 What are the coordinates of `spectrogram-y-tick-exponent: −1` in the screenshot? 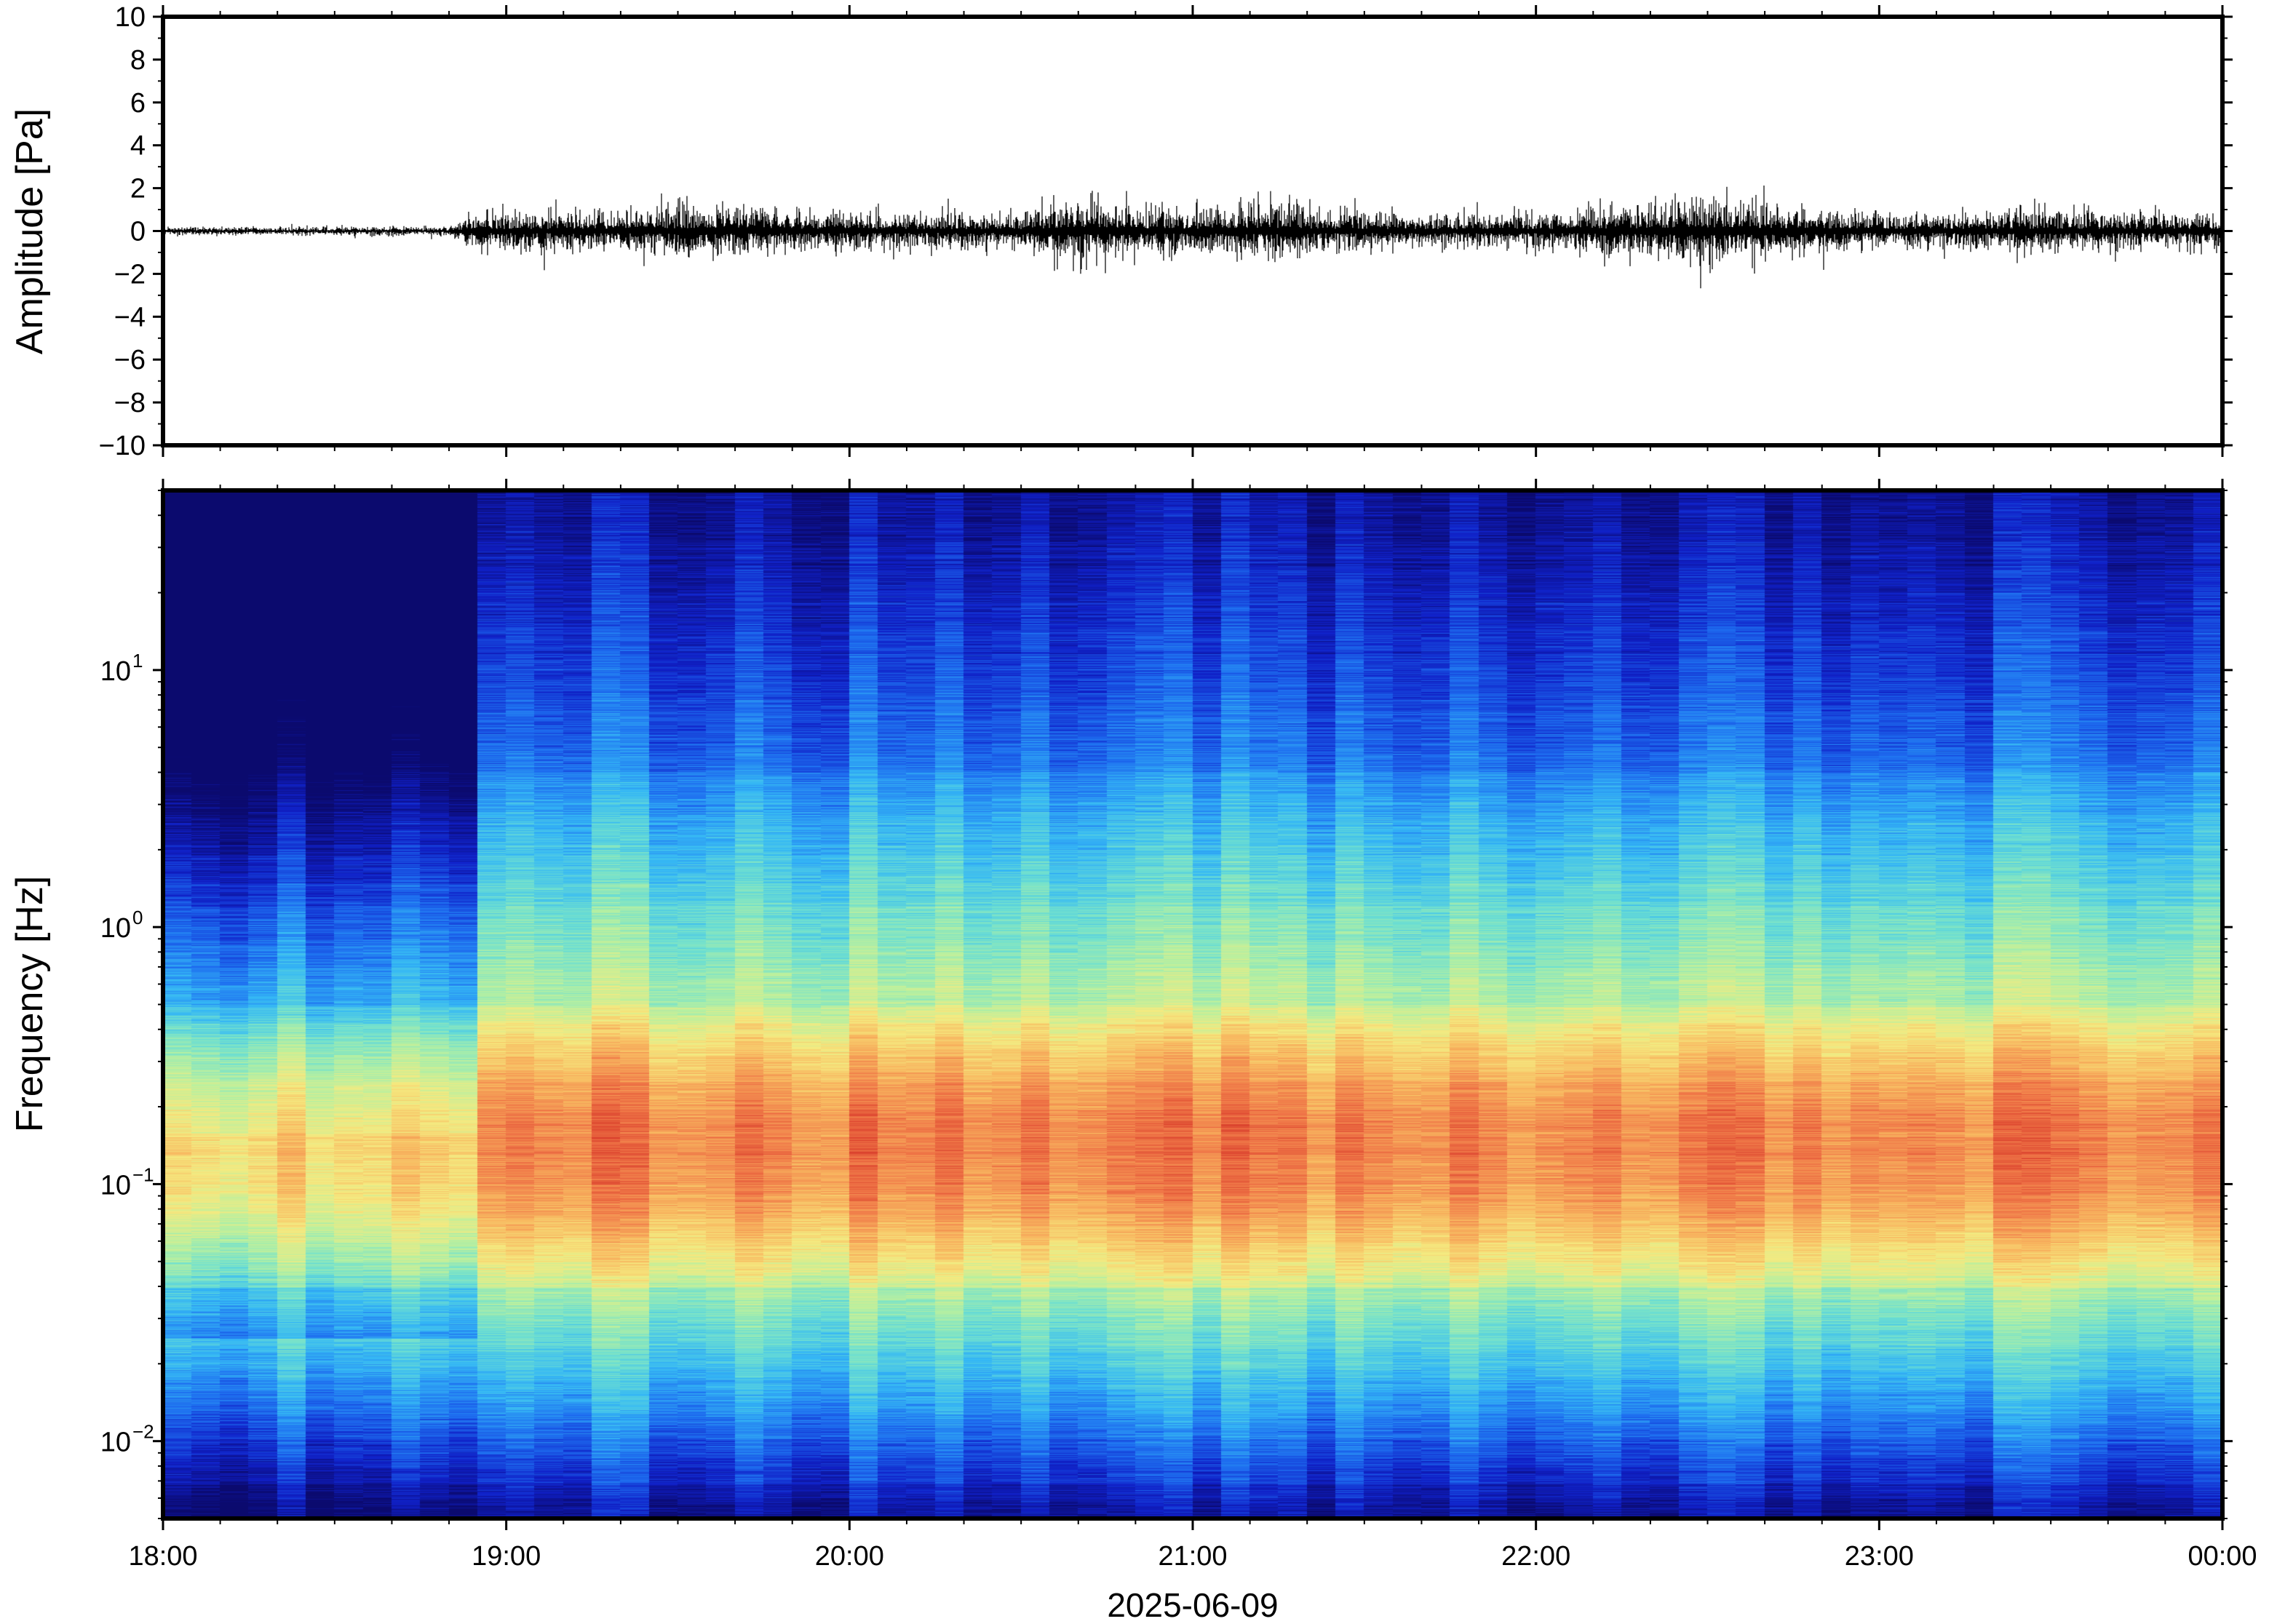 It's located at (143, 1174).